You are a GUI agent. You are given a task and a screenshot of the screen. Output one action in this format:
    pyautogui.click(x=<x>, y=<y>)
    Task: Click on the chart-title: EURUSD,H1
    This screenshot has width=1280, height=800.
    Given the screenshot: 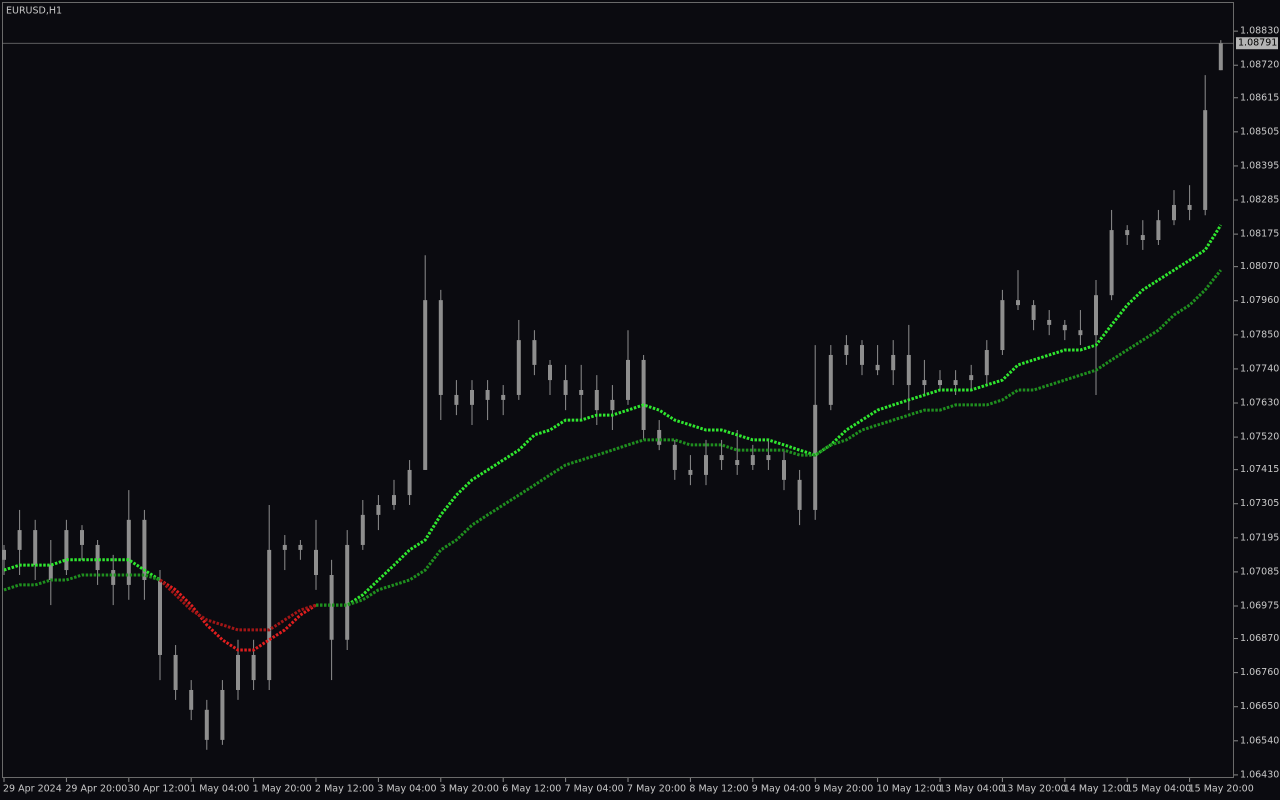 What is the action you would take?
    pyautogui.click(x=34, y=11)
    